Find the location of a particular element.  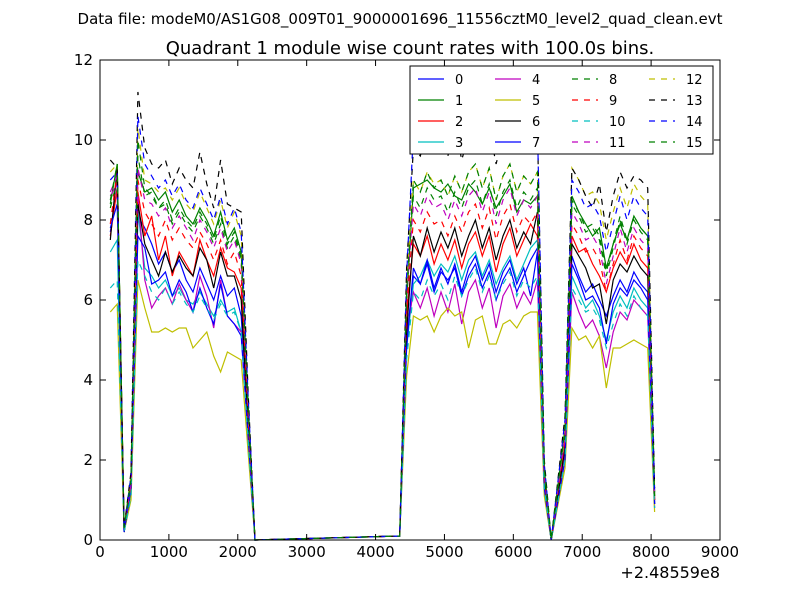

legend-label-1: 1 is located at coordinates (459, 101).